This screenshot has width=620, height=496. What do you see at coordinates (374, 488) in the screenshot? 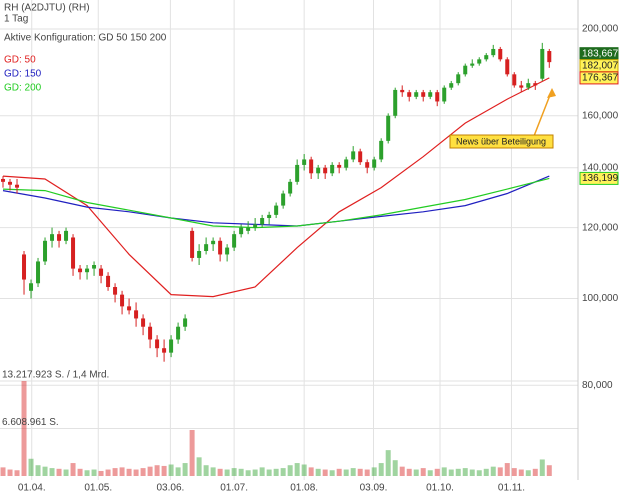
I see `x-tick-label: 03.09.` at bounding box center [374, 488].